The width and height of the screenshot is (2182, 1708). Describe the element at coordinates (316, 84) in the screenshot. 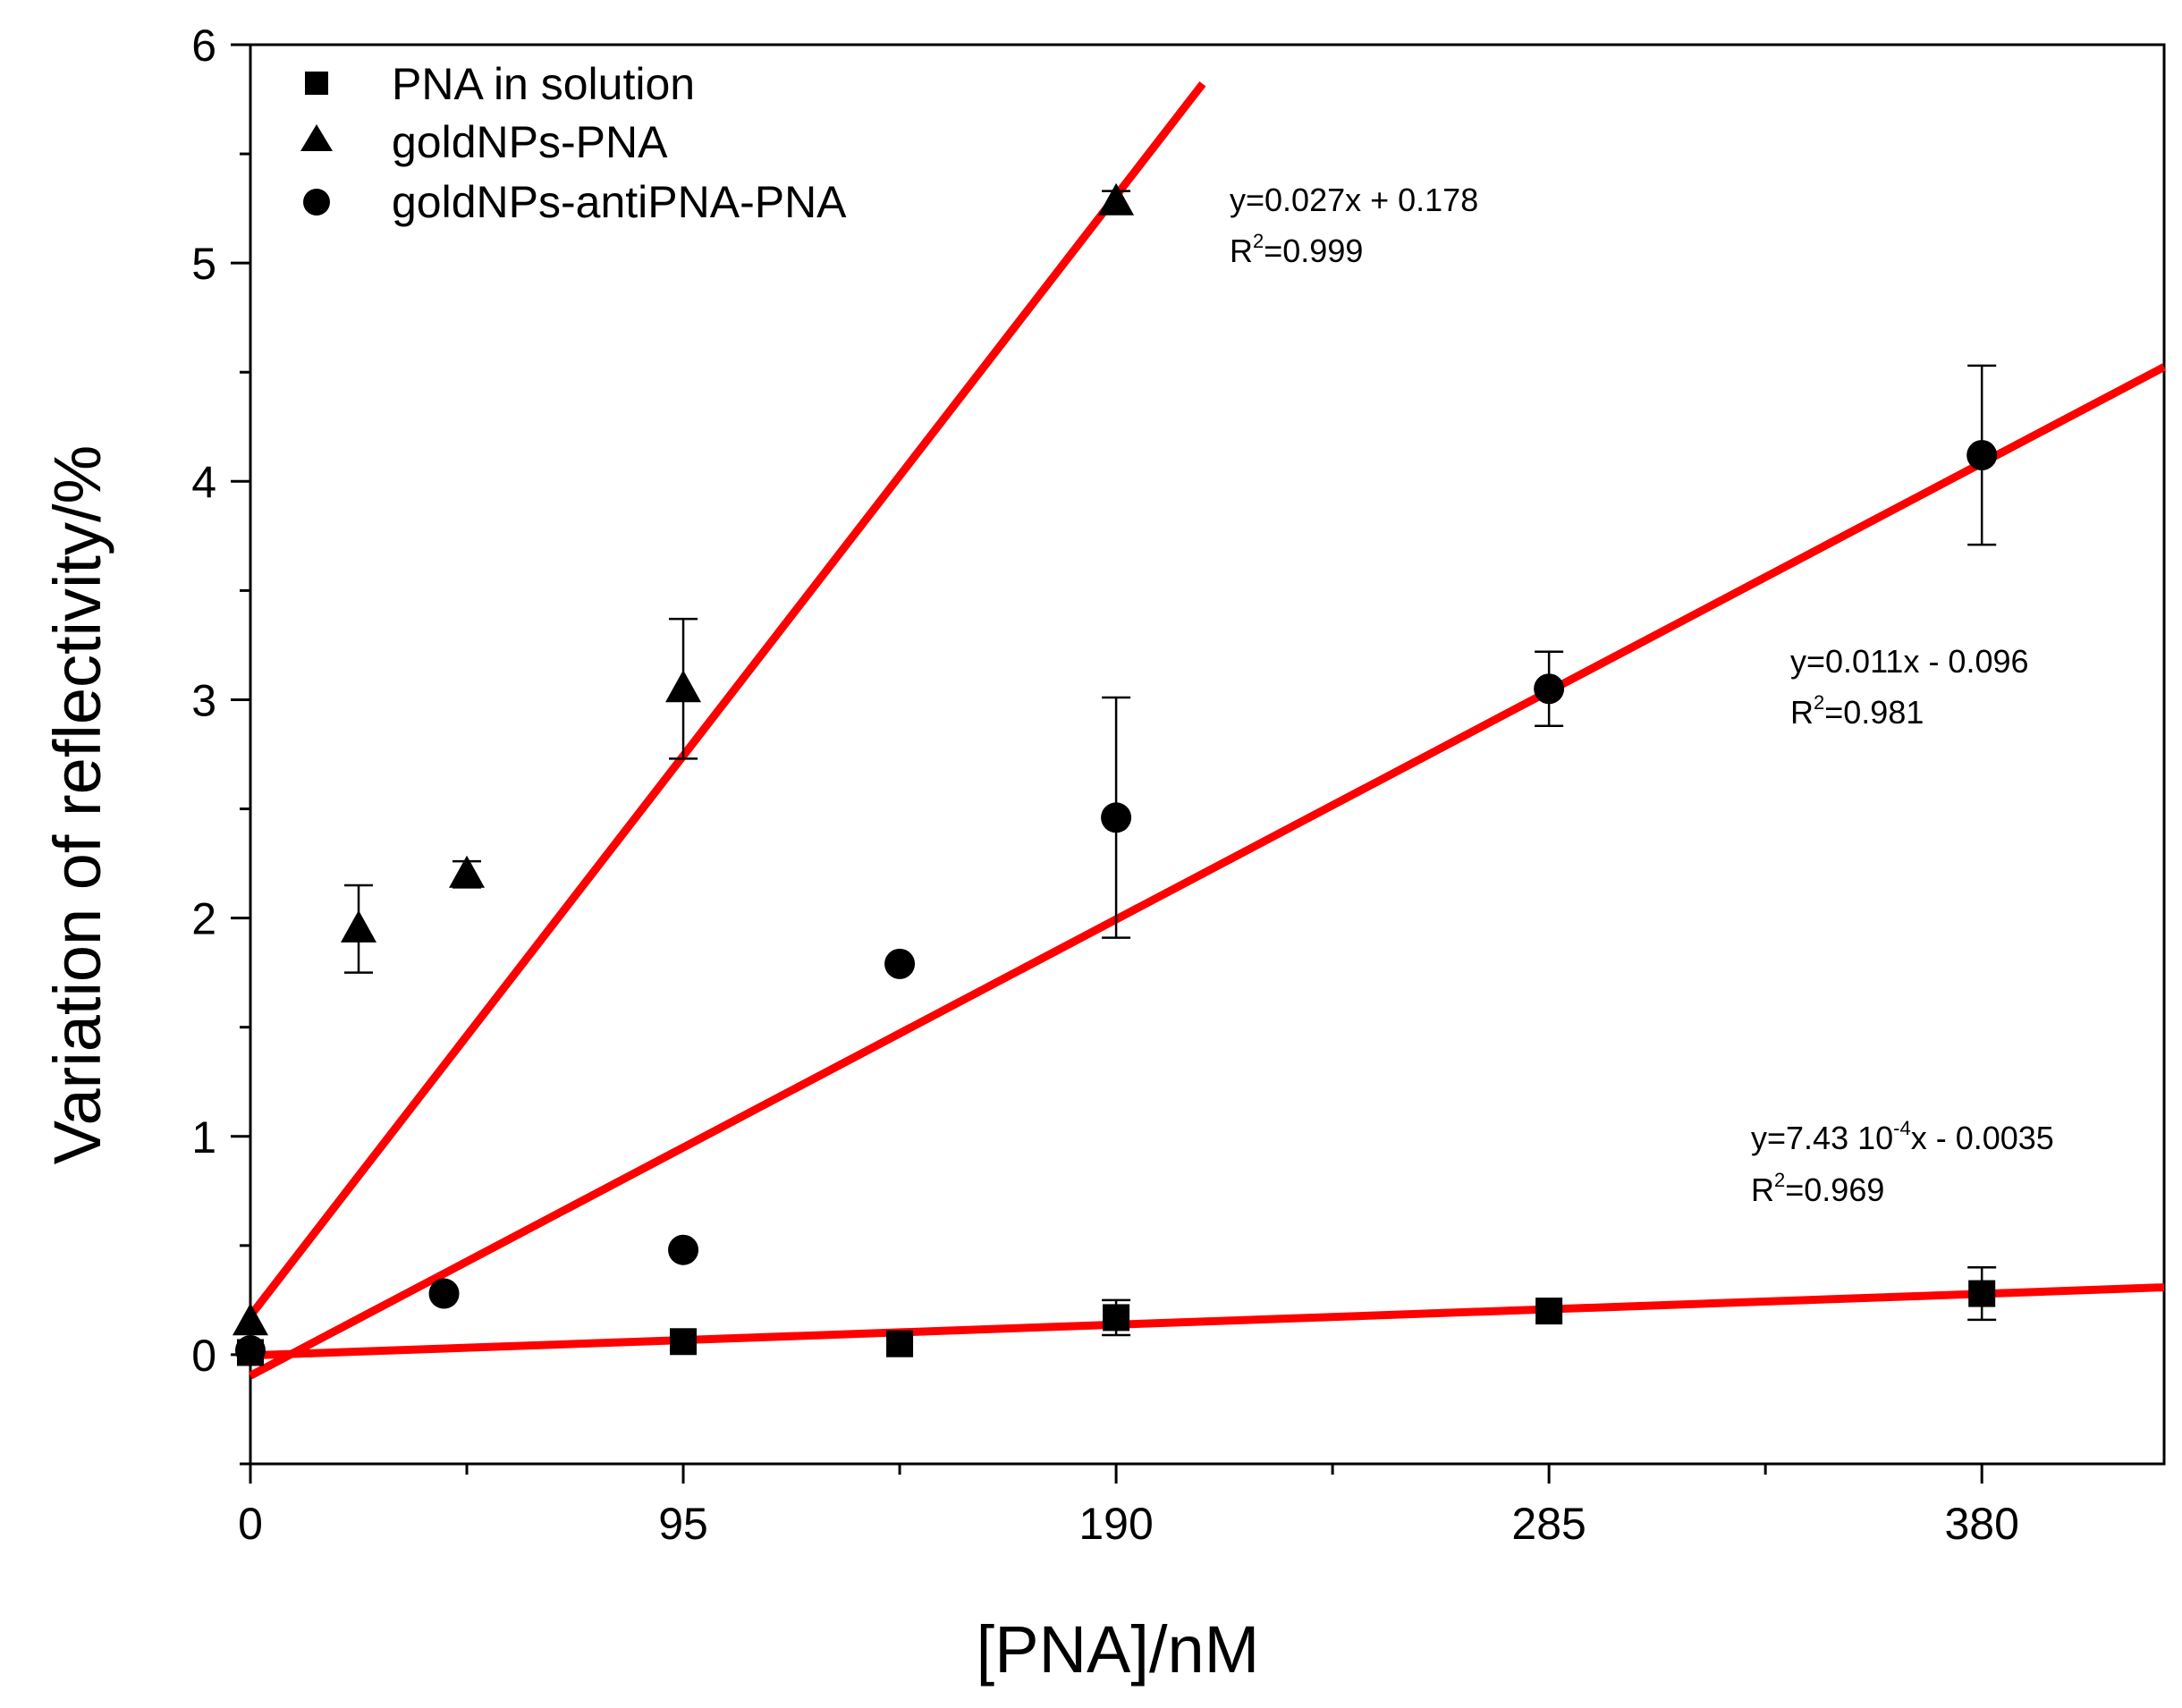

I see `legend-square-marker` at that location.